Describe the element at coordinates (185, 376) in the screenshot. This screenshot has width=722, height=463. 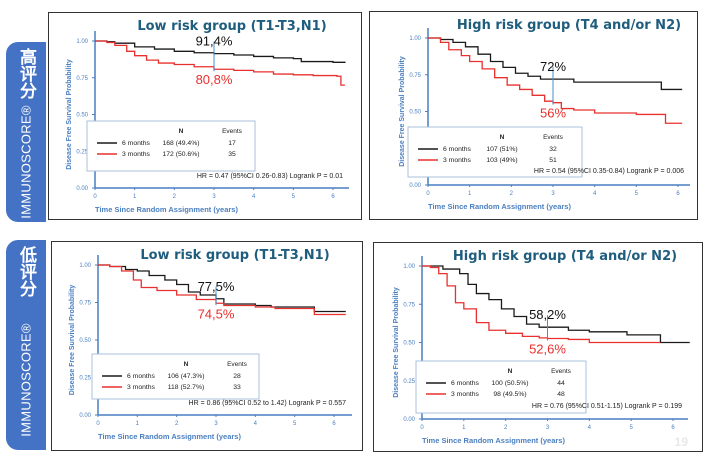
I see `legend-n: 106 (47.3%)` at that location.